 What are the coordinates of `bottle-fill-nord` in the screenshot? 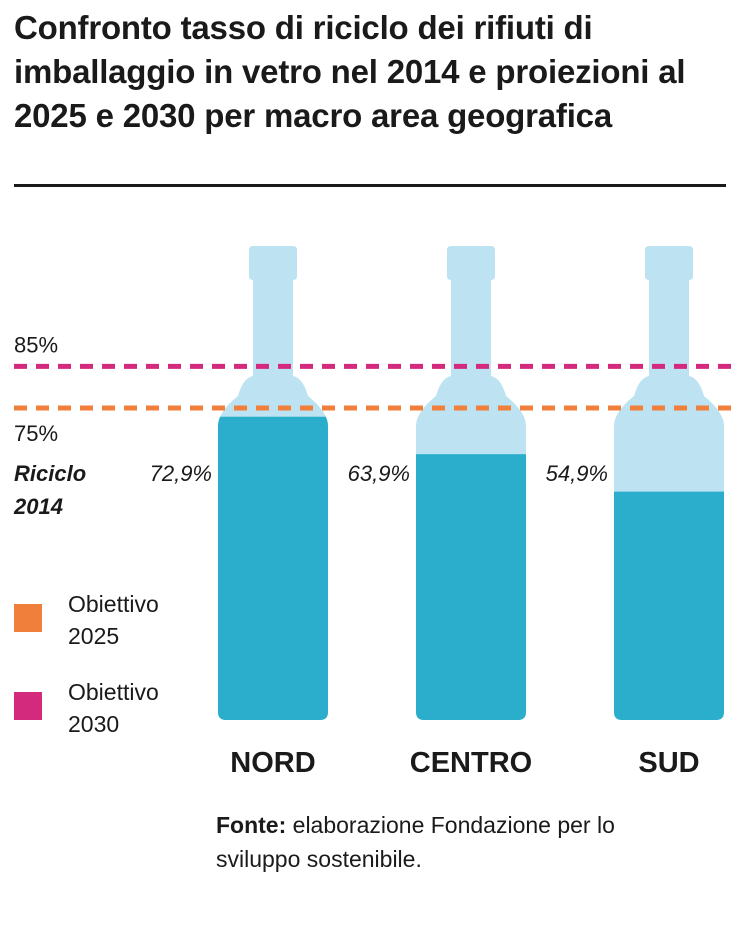 It's located at (273, 568).